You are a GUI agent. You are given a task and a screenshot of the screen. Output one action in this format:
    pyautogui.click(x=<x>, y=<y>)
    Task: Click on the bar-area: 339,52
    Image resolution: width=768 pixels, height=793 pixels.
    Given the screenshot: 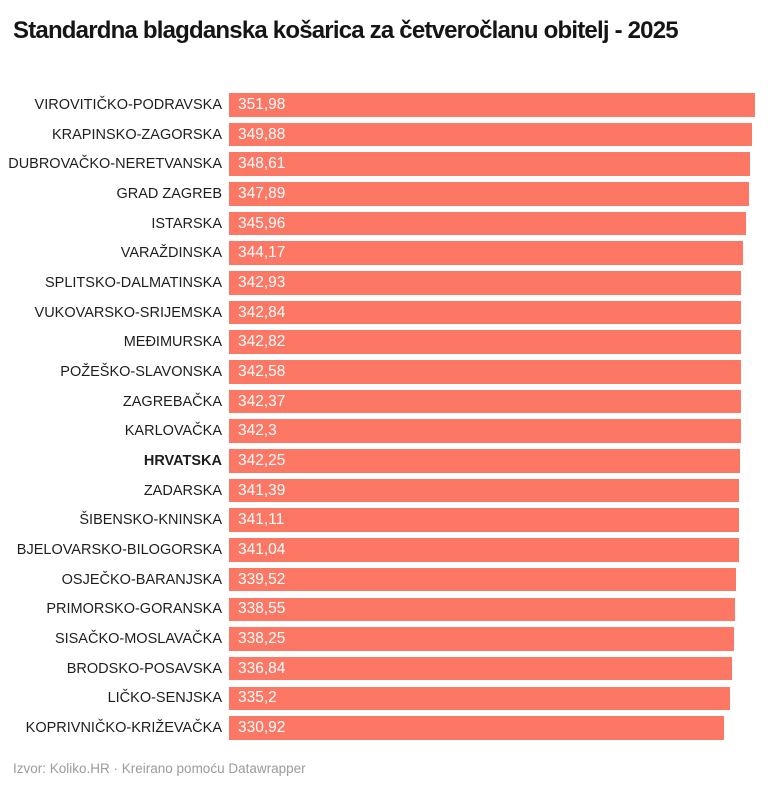 What is the action you would take?
    pyautogui.click(x=492, y=579)
    